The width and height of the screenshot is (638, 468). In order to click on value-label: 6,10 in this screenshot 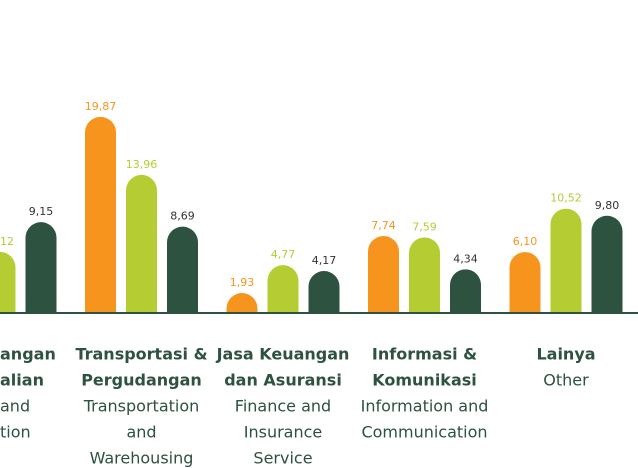, I will do `click(525, 241)`.